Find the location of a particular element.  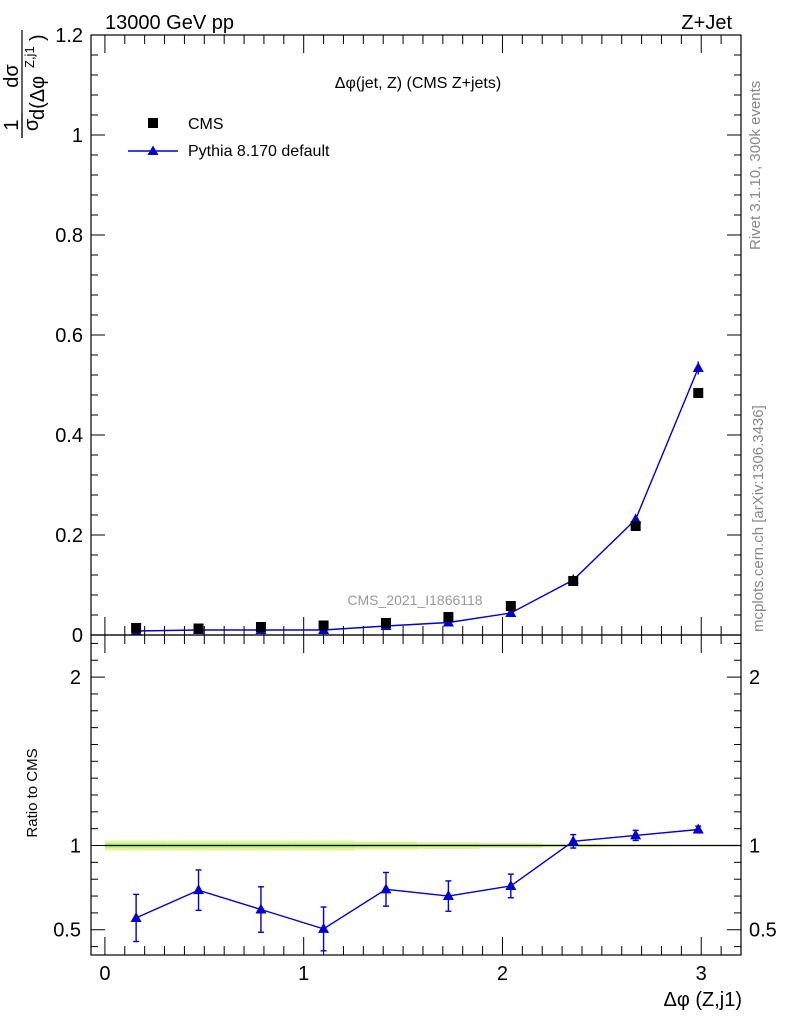

legend-pythia-label: Pythia 8.170 default is located at coordinates (259, 151).